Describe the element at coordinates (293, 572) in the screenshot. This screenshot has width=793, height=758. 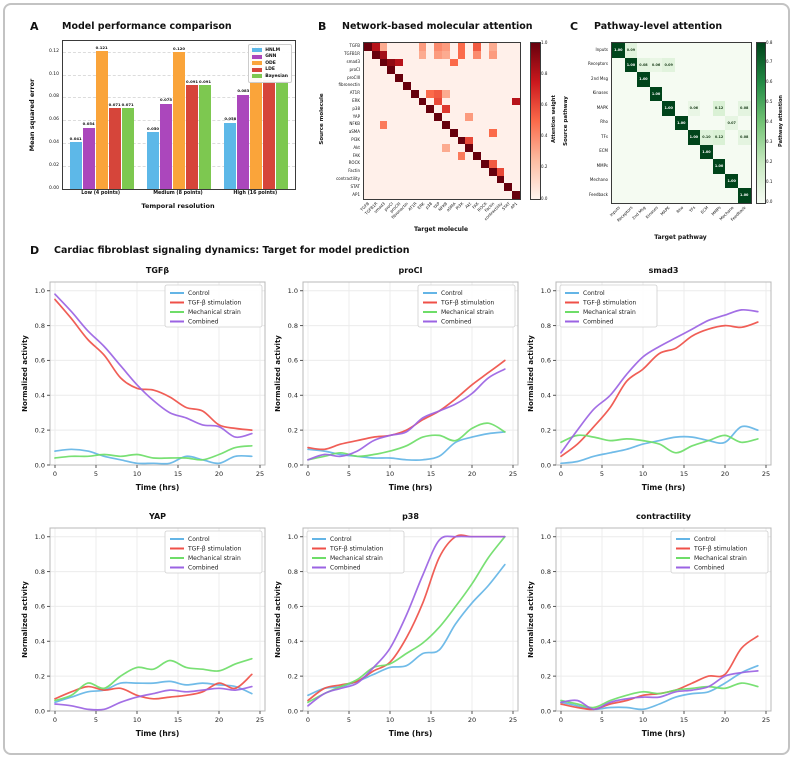
I see `y-tick-label: 0.8` at that location.